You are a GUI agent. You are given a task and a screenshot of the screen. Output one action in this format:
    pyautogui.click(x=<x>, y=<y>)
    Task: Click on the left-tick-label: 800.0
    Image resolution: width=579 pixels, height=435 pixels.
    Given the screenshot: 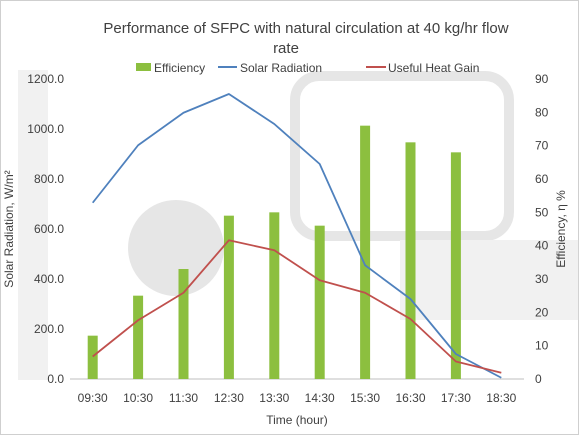 What is the action you would take?
    pyautogui.click(x=49, y=179)
    